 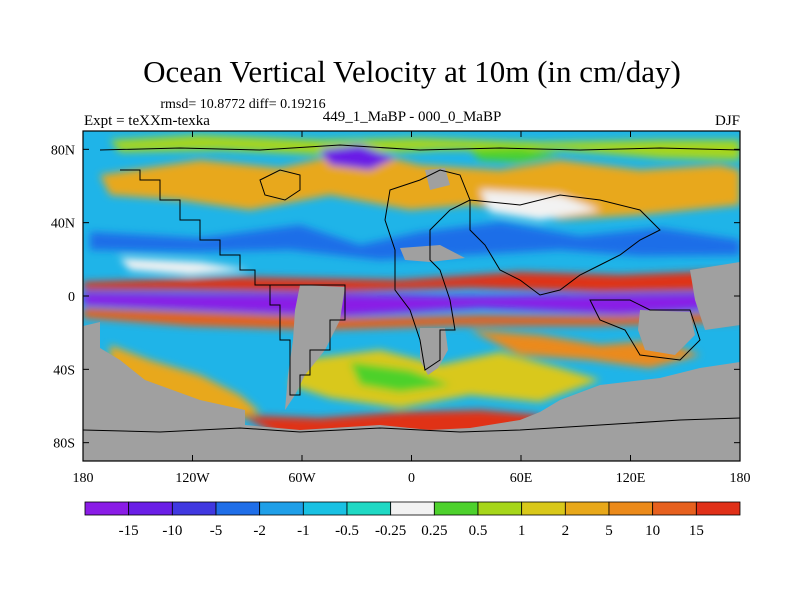 What do you see at coordinates (411, 304) in the screenshot?
I see `patch-purple-equator` at bounding box center [411, 304].